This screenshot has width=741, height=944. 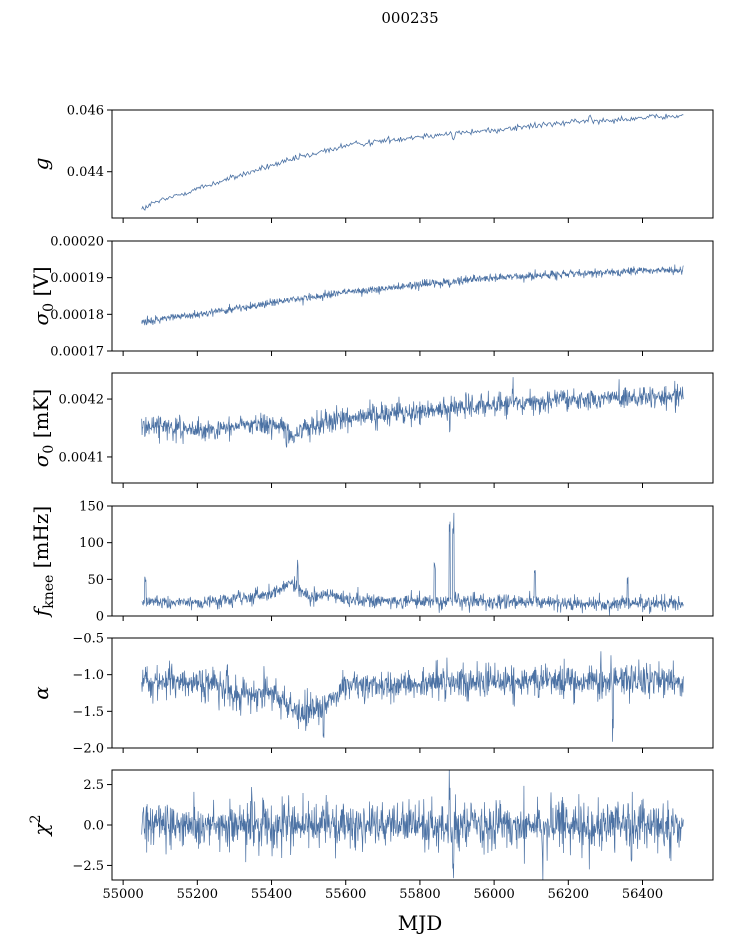 I want to click on x-tick-label: 55200, so click(x=197, y=894).